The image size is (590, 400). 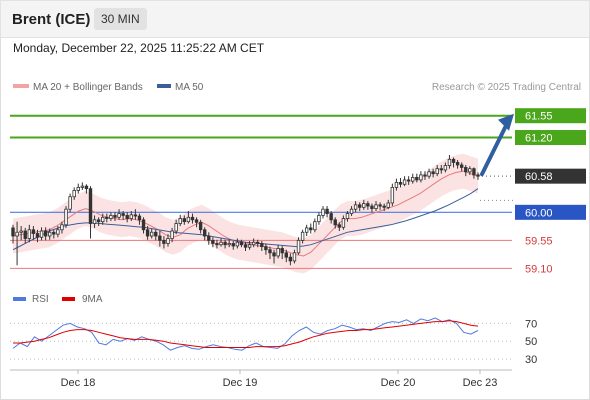 What do you see at coordinates (92, 299) in the screenshot?
I see `ma9-legend-label: 9MA` at bounding box center [92, 299].